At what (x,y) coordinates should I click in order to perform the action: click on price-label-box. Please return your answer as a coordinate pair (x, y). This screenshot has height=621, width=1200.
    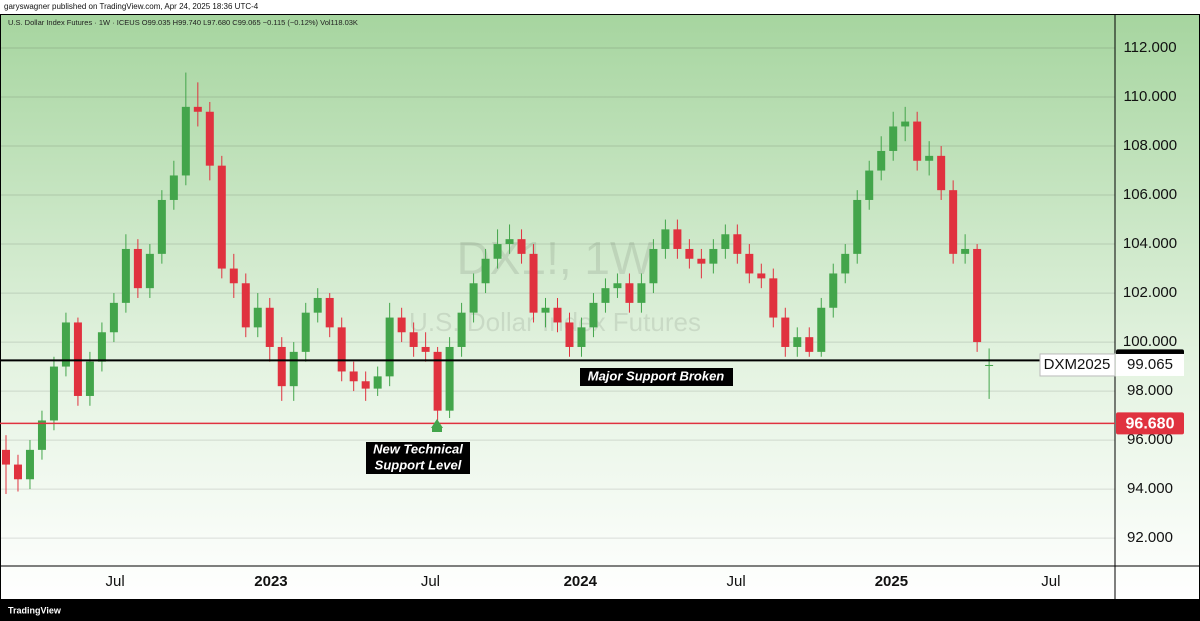
    Looking at the image, I should click on (1150, 423).